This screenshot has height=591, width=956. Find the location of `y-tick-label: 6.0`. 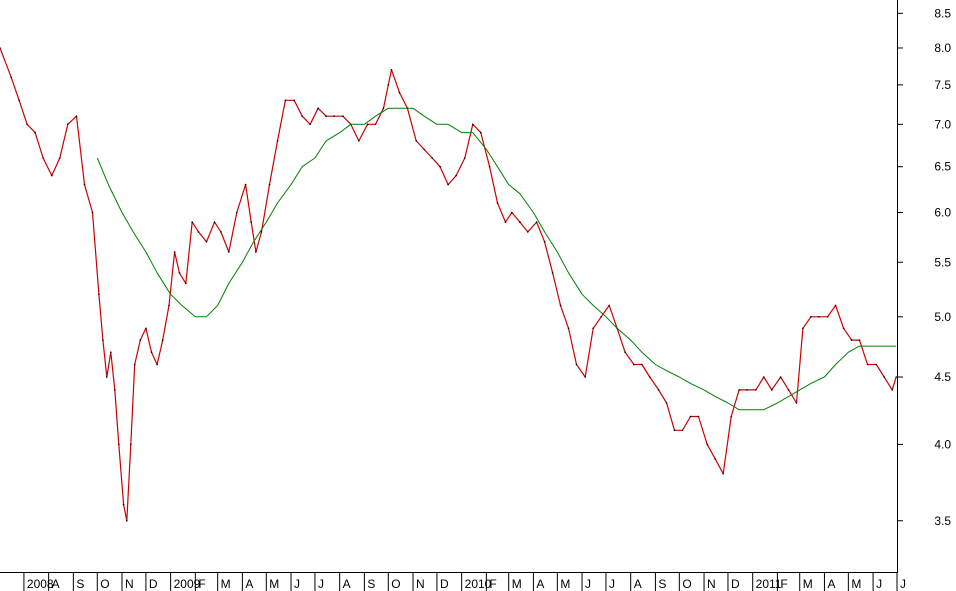

y-tick-label: 6.0 is located at coordinates (942, 212).